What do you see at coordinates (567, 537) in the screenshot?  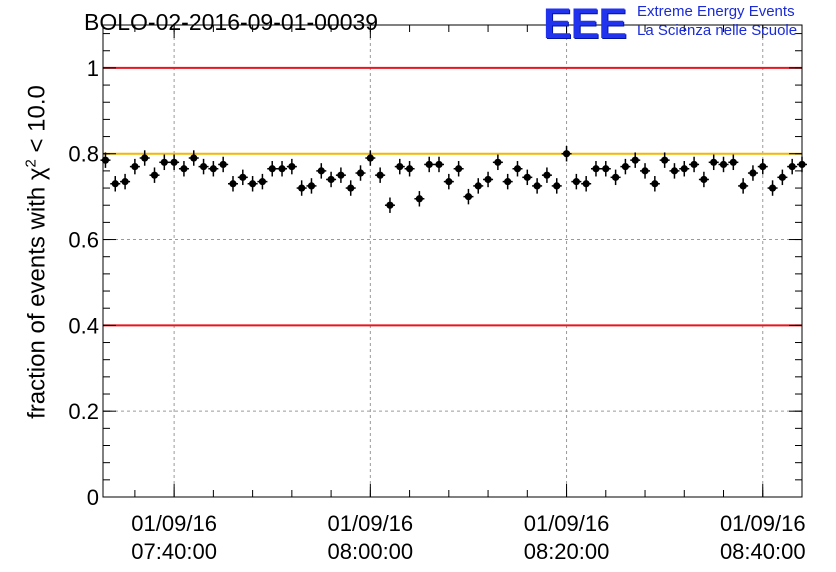 I see `x-tick-label: 01/09/16 08:20:00` at bounding box center [567, 537].